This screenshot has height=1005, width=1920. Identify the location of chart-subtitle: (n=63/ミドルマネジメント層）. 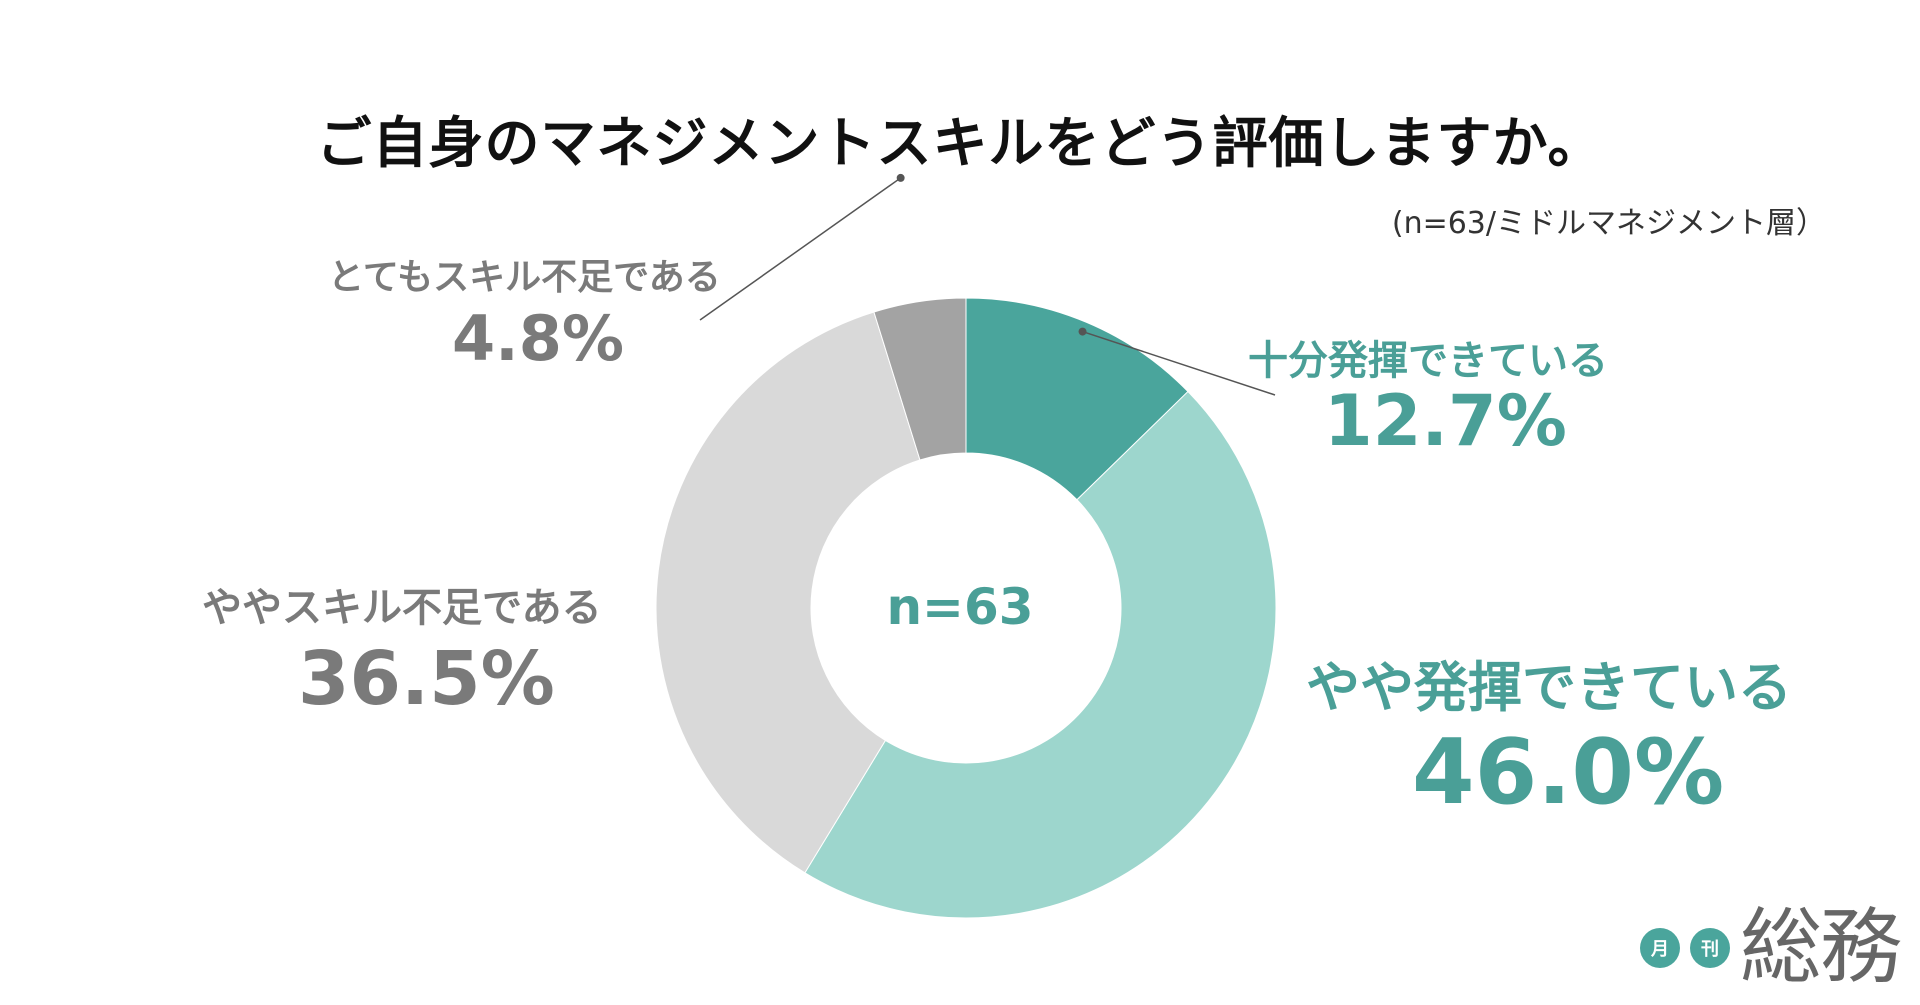
(1608, 223).